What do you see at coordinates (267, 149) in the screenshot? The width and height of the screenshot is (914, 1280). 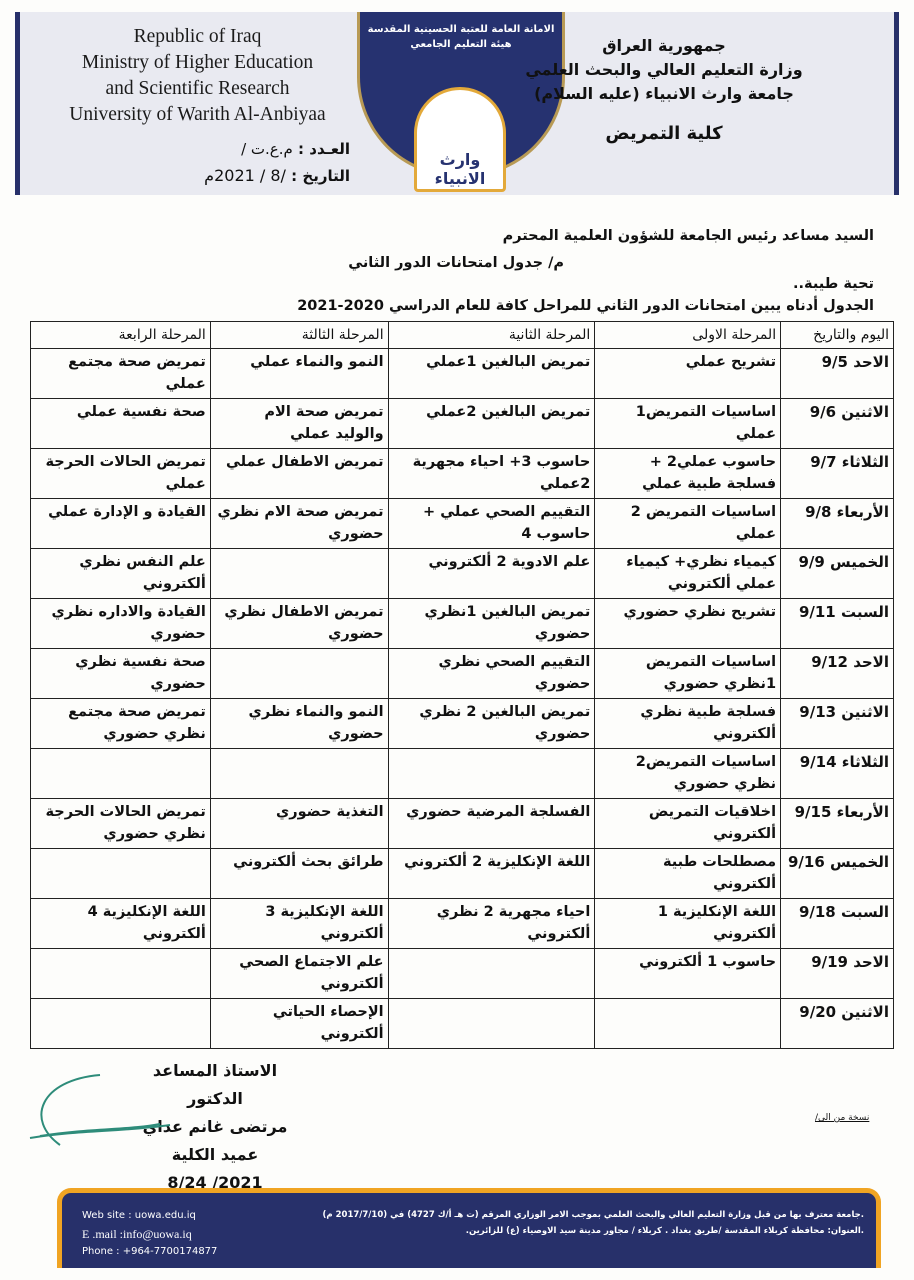 I see `ref-value: م.ع.ت /` at bounding box center [267, 149].